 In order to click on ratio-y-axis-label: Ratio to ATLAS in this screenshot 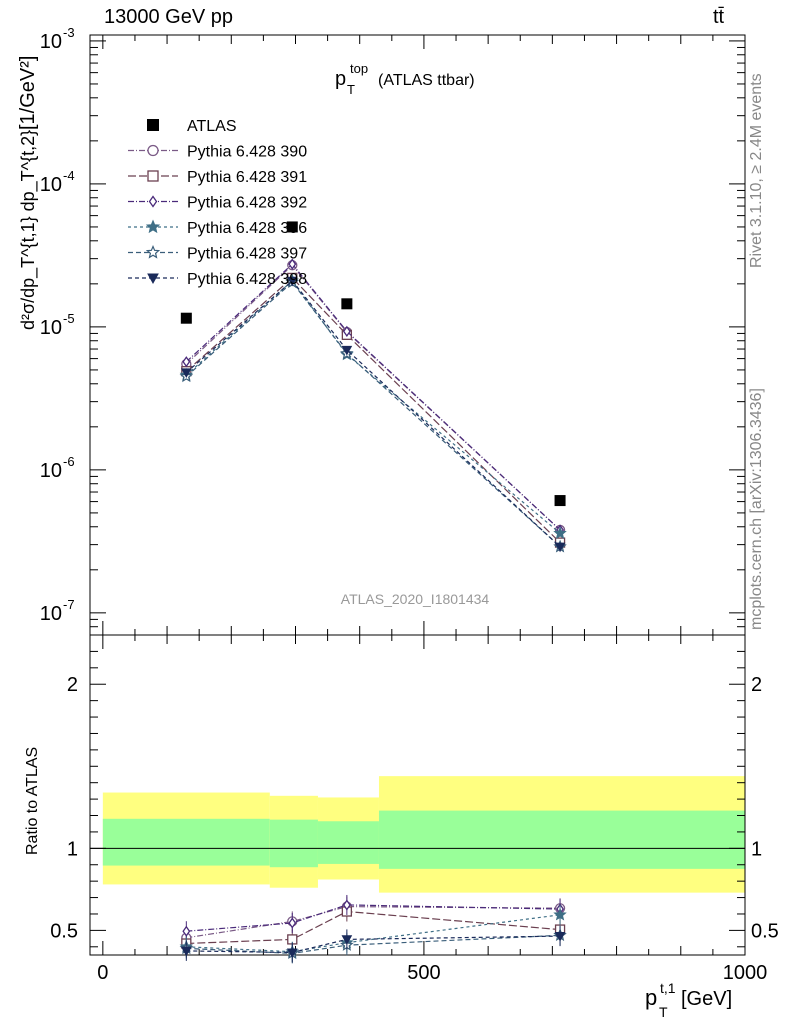, I will do `click(32, 801)`.